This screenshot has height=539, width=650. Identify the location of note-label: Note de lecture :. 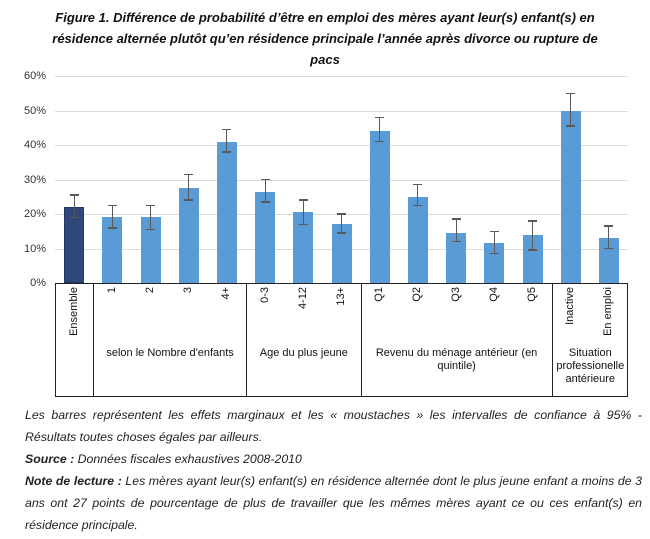
(73, 481).